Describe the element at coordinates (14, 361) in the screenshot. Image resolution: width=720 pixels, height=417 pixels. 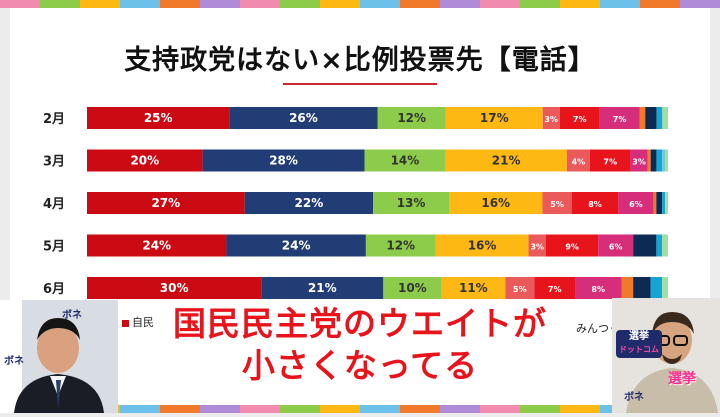
I see `left-logo-mid: ボネ` at that location.